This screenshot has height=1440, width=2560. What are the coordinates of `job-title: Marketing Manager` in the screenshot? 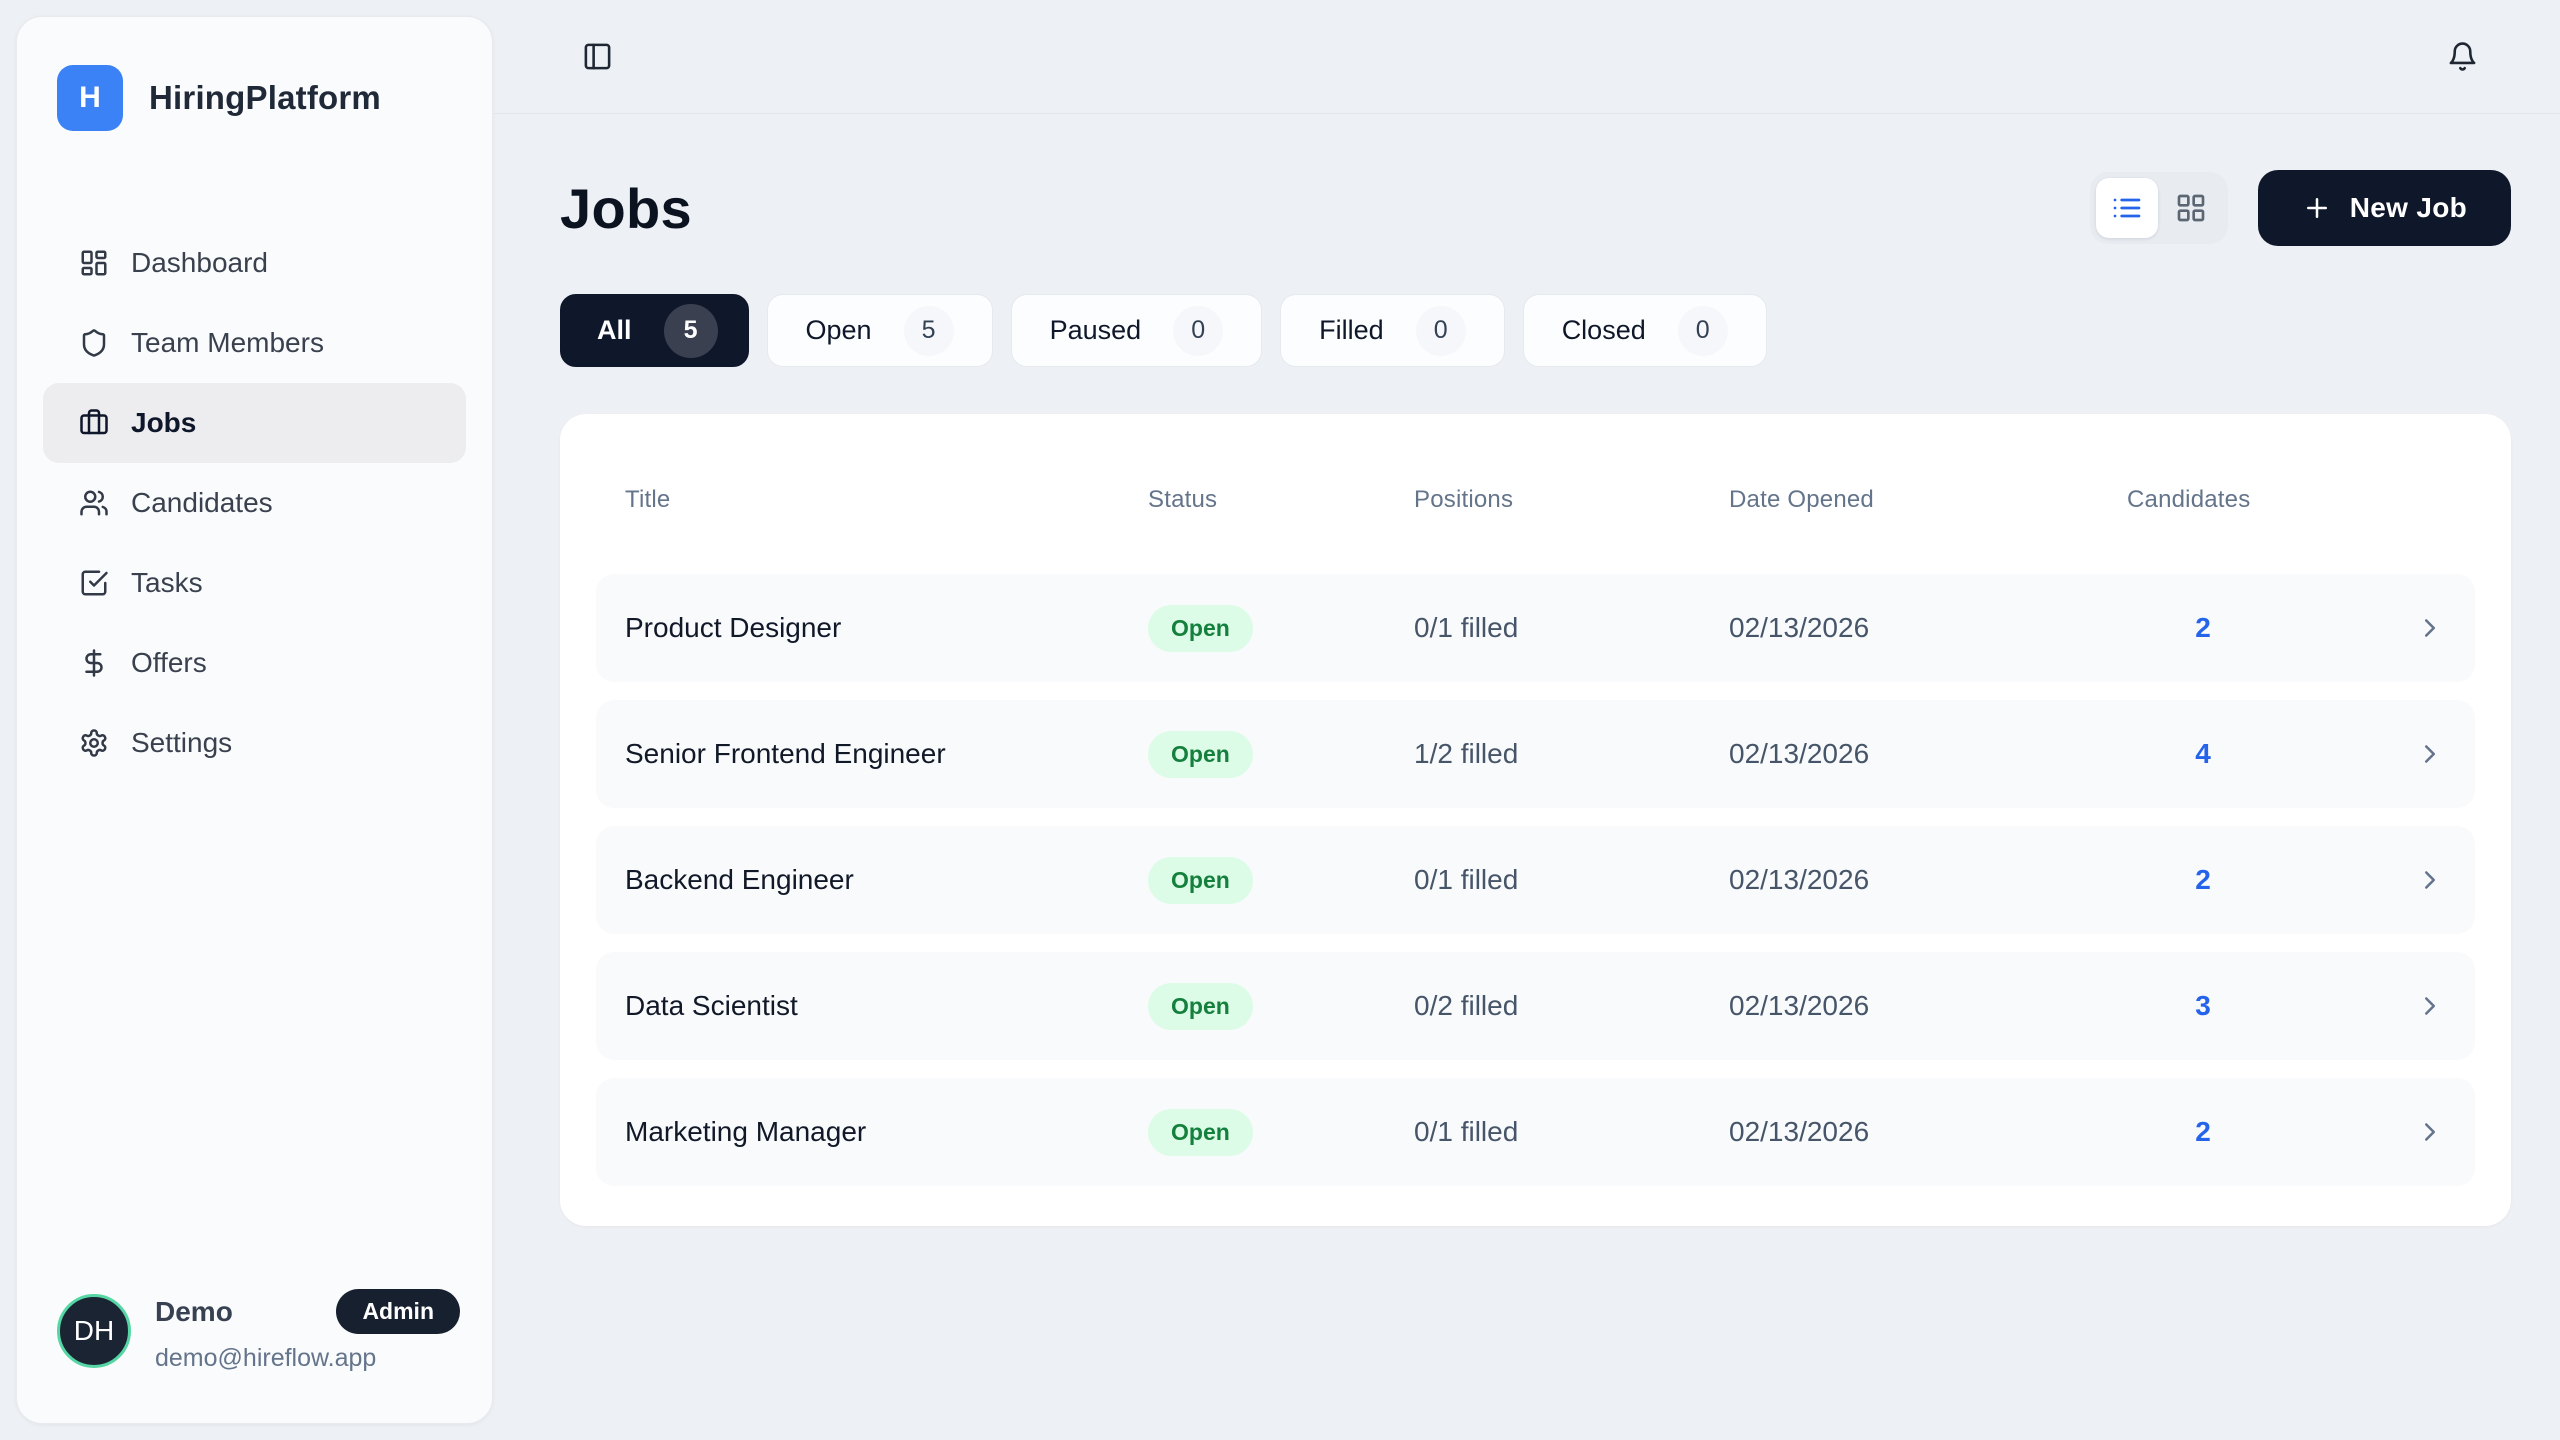 It's located at (746, 1131).